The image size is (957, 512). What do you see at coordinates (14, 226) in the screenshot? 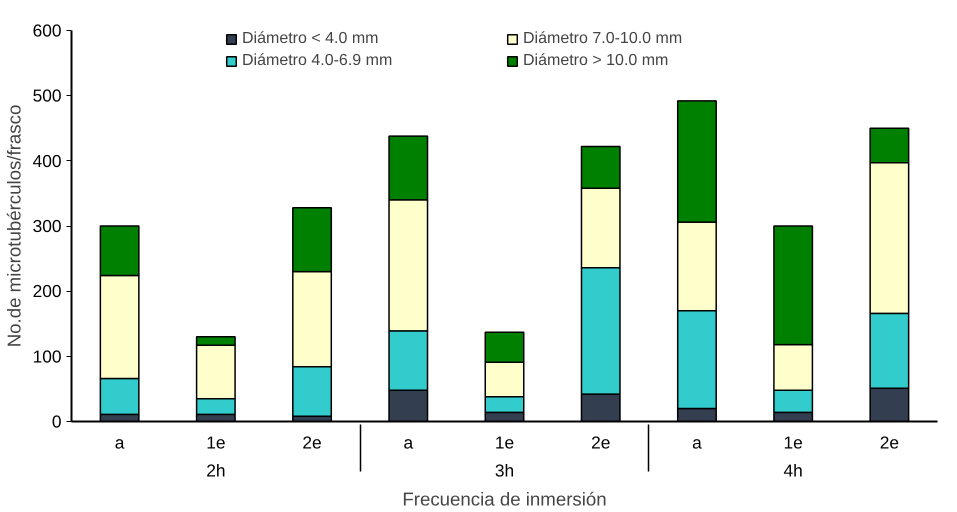
I see `y-axis-title: No.de microtubérculos/frasco` at bounding box center [14, 226].